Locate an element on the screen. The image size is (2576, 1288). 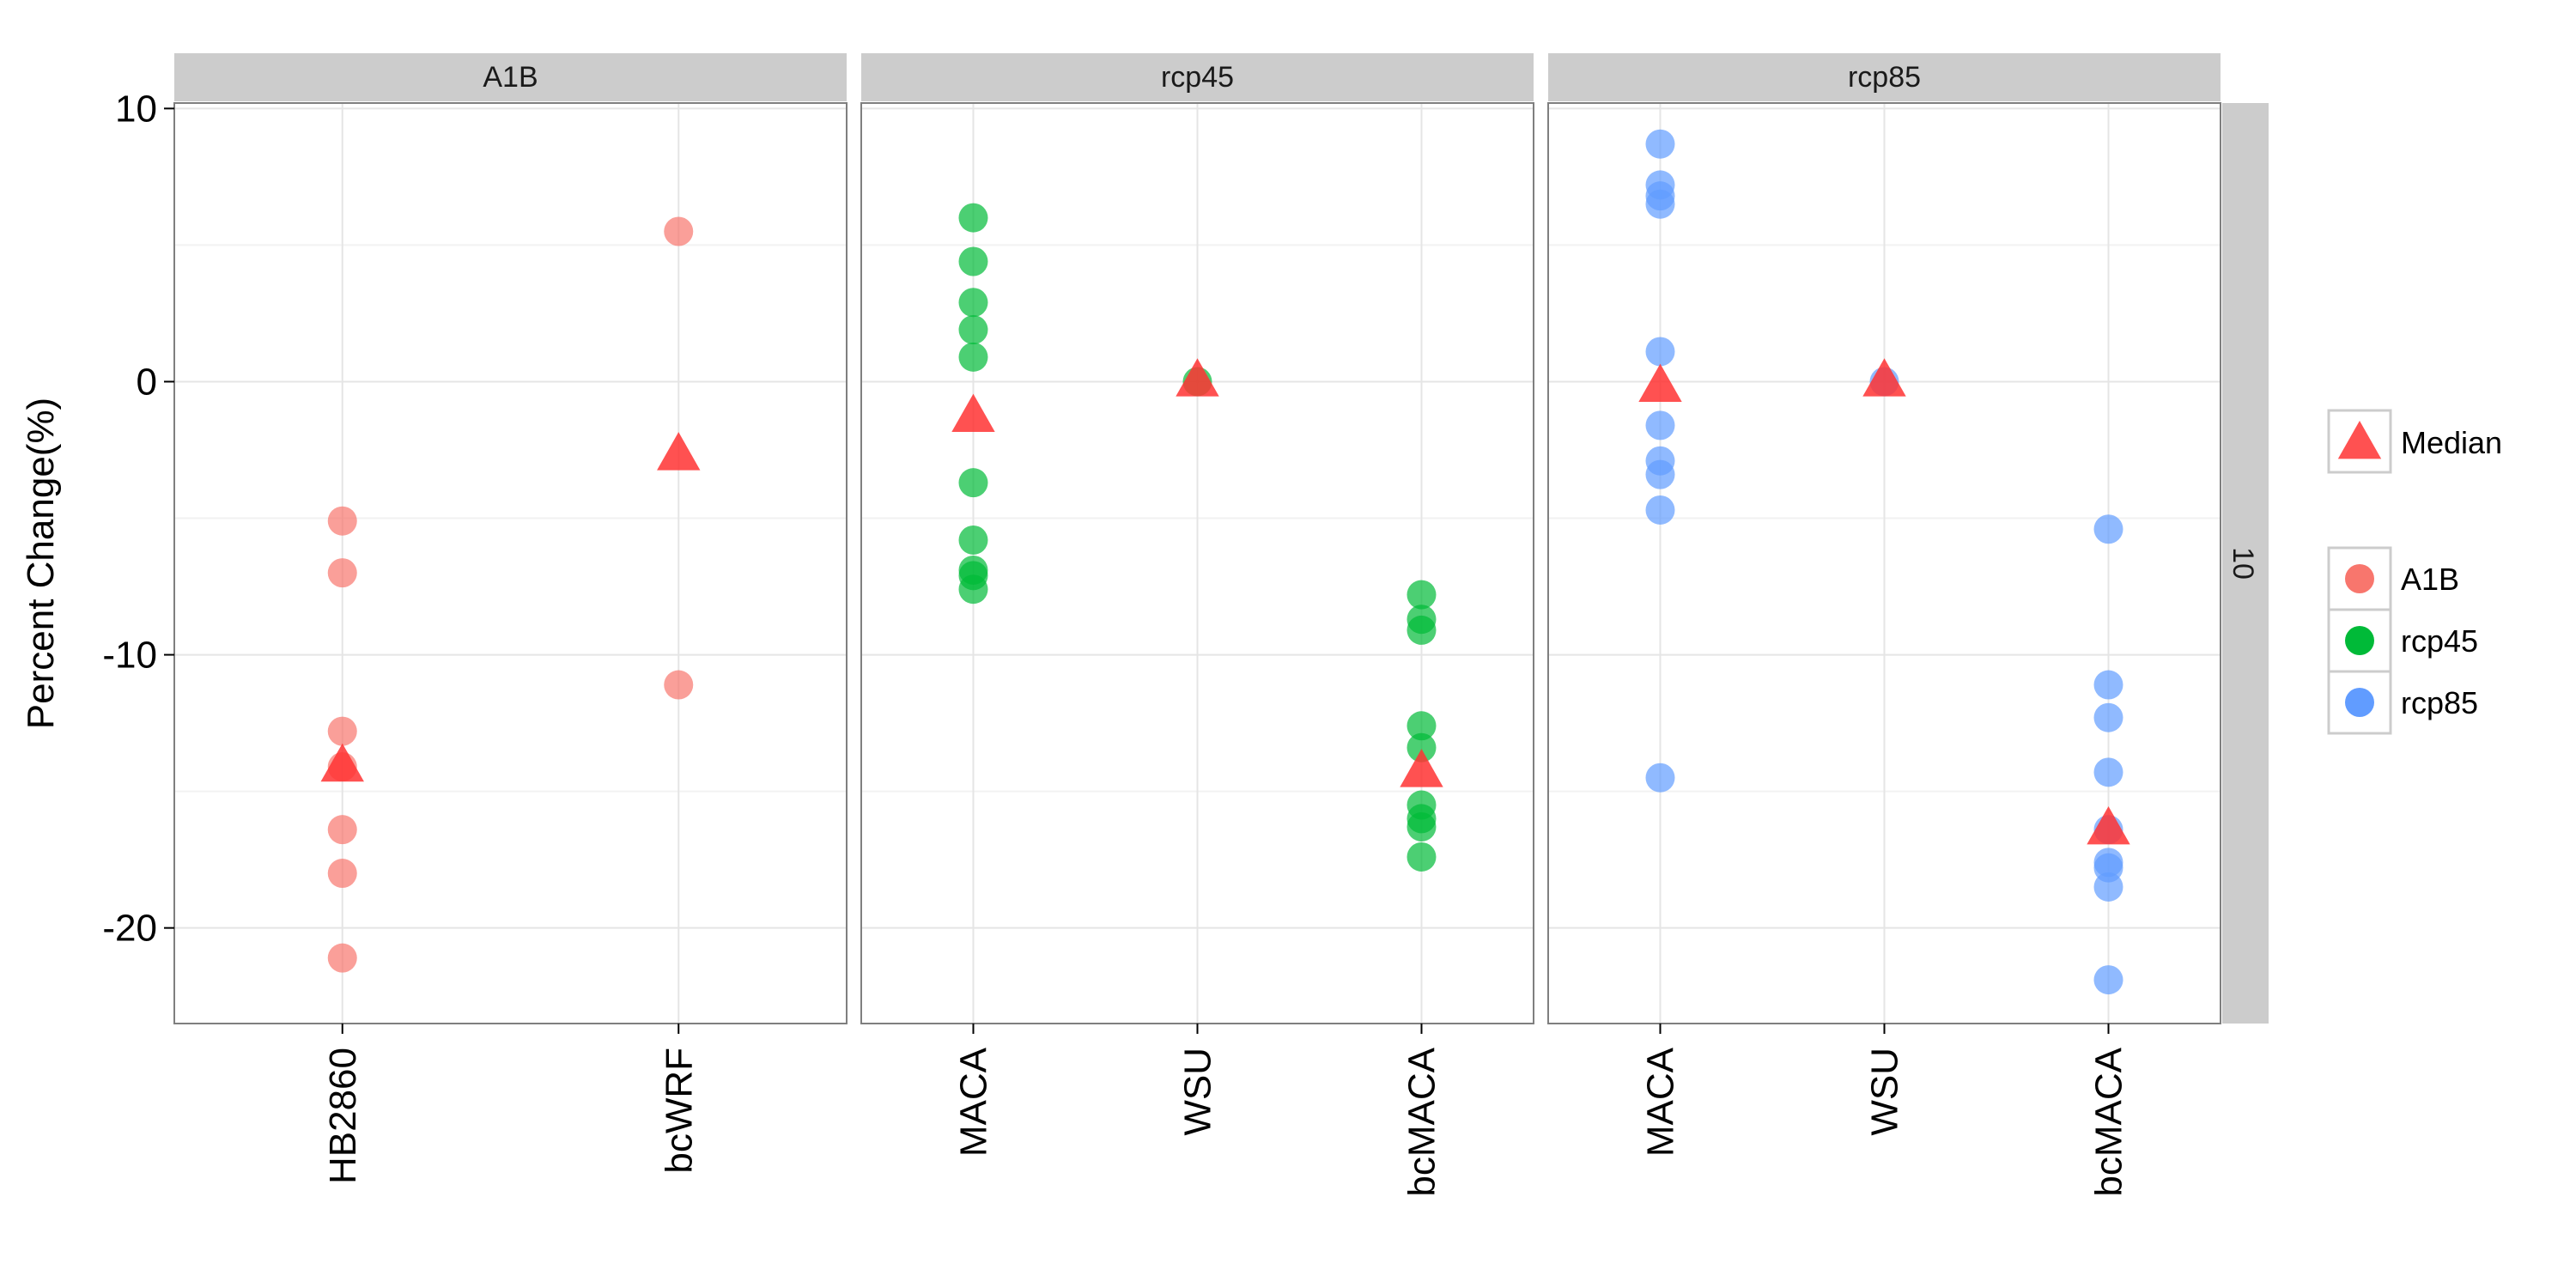
panel-strip-label: rcp85 is located at coordinates (1885, 77).